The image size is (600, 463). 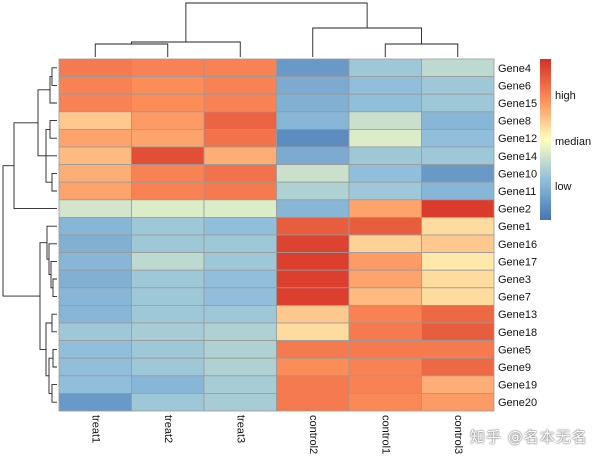 I want to click on row-label: Gene13, so click(x=517, y=315).